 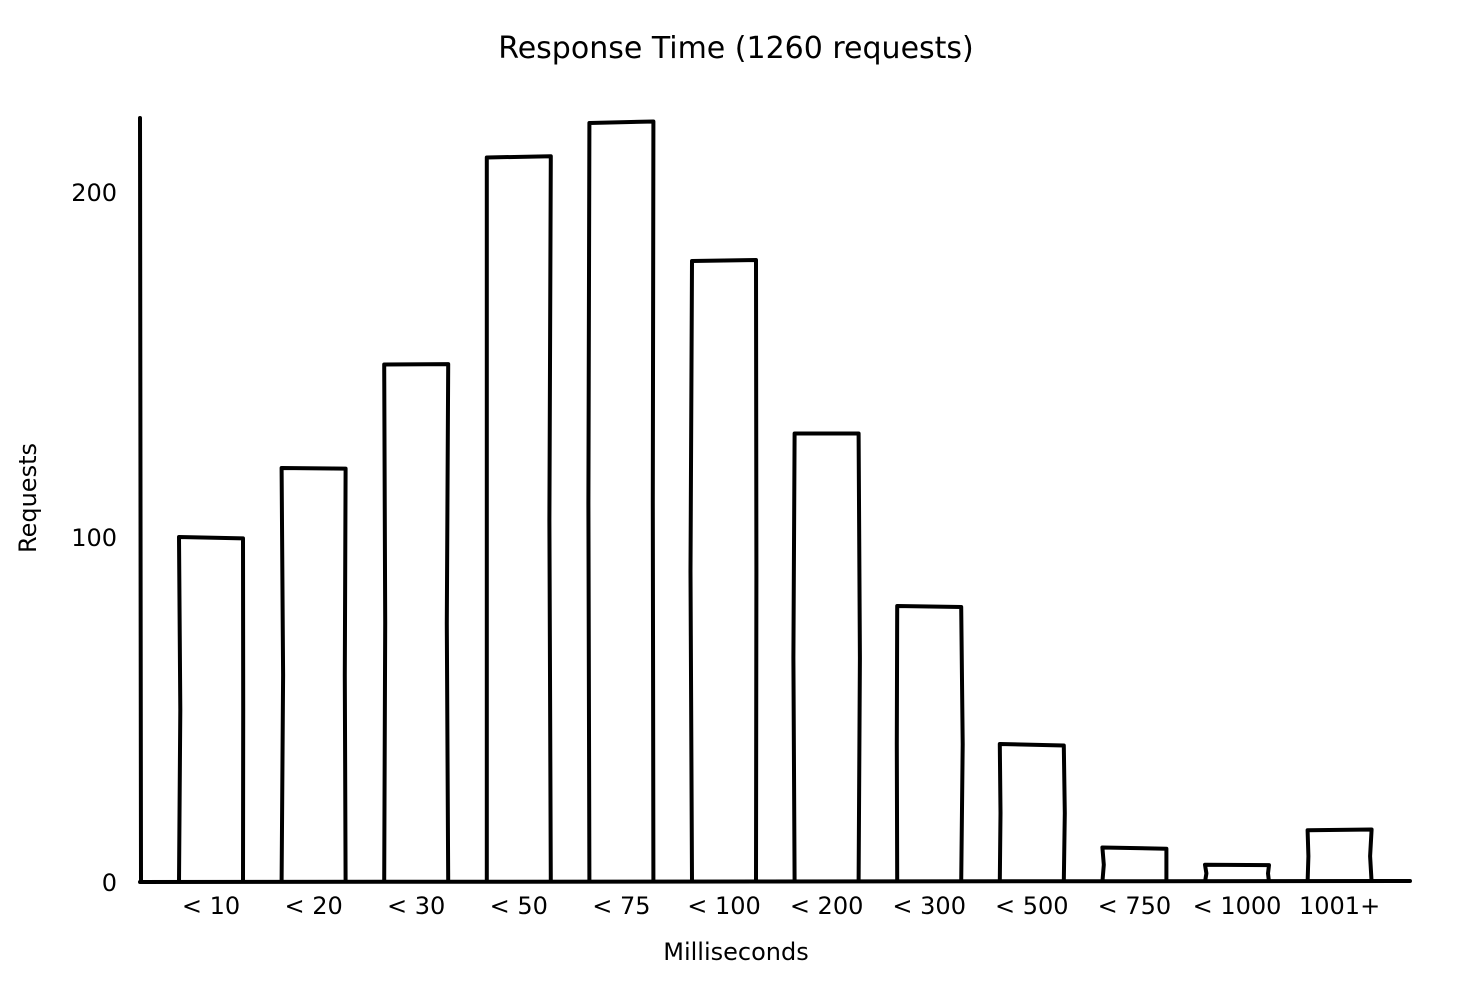 I want to click on x-tick-label: < 200, so click(x=827, y=906).